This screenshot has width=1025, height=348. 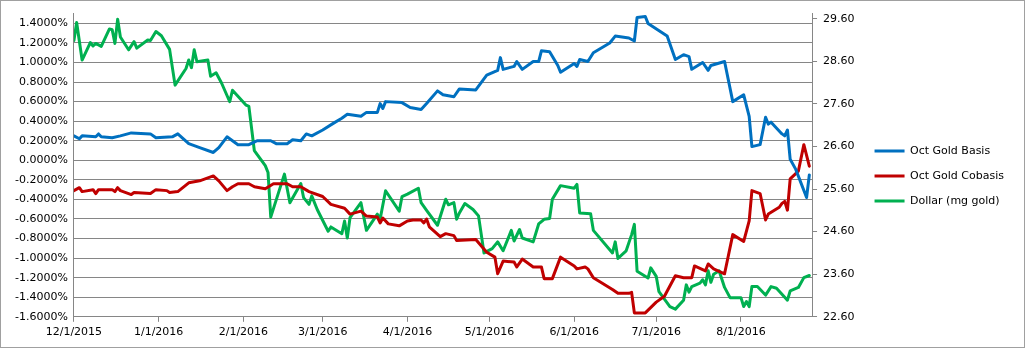 I want to click on y-tick-label: -1.2000%, so click(x=41, y=277).